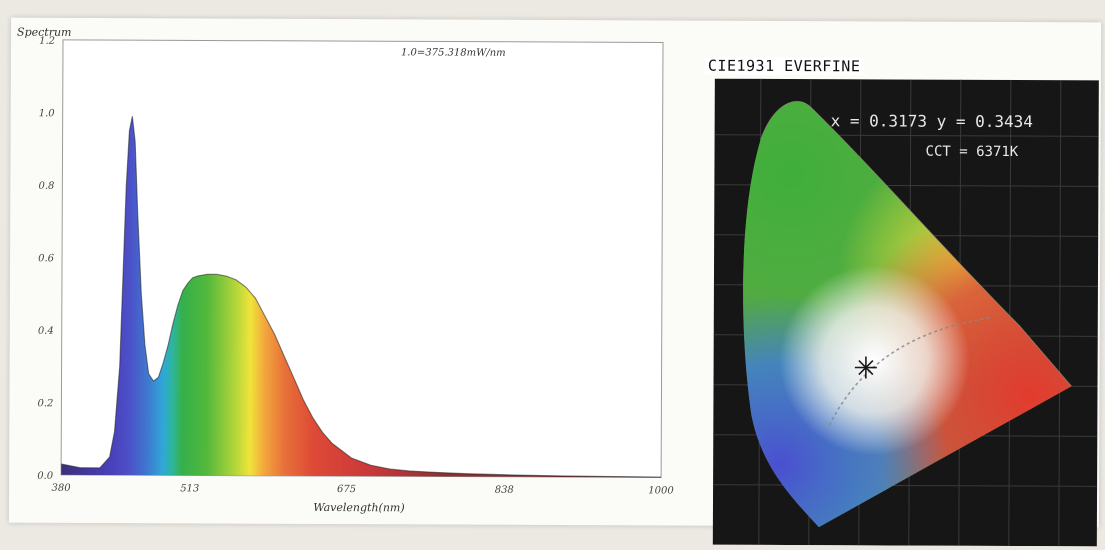 This screenshot has width=1105, height=550. Describe the element at coordinates (61, 488) in the screenshot. I see `x-tick-label: 380` at that location.